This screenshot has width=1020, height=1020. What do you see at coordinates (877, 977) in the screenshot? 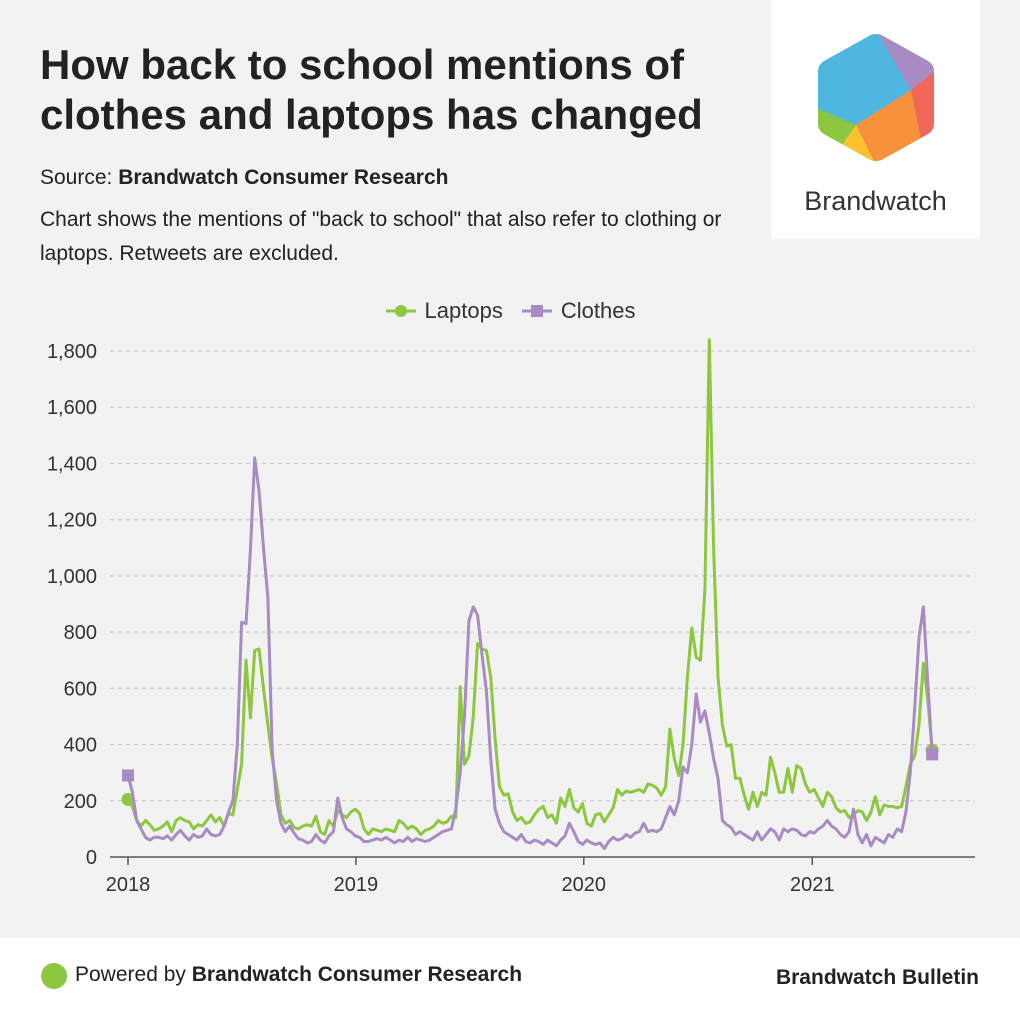
I see `footer-brandwatch-bulletin: Brandwatch Bulletin` at bounding box center [877, 977].